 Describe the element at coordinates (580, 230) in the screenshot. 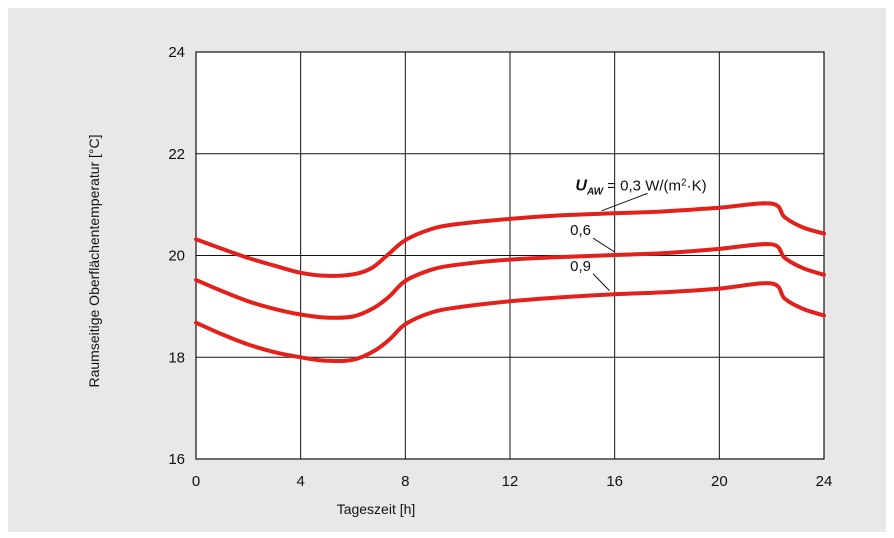

I see `annotation-label: 0,6` at that location.